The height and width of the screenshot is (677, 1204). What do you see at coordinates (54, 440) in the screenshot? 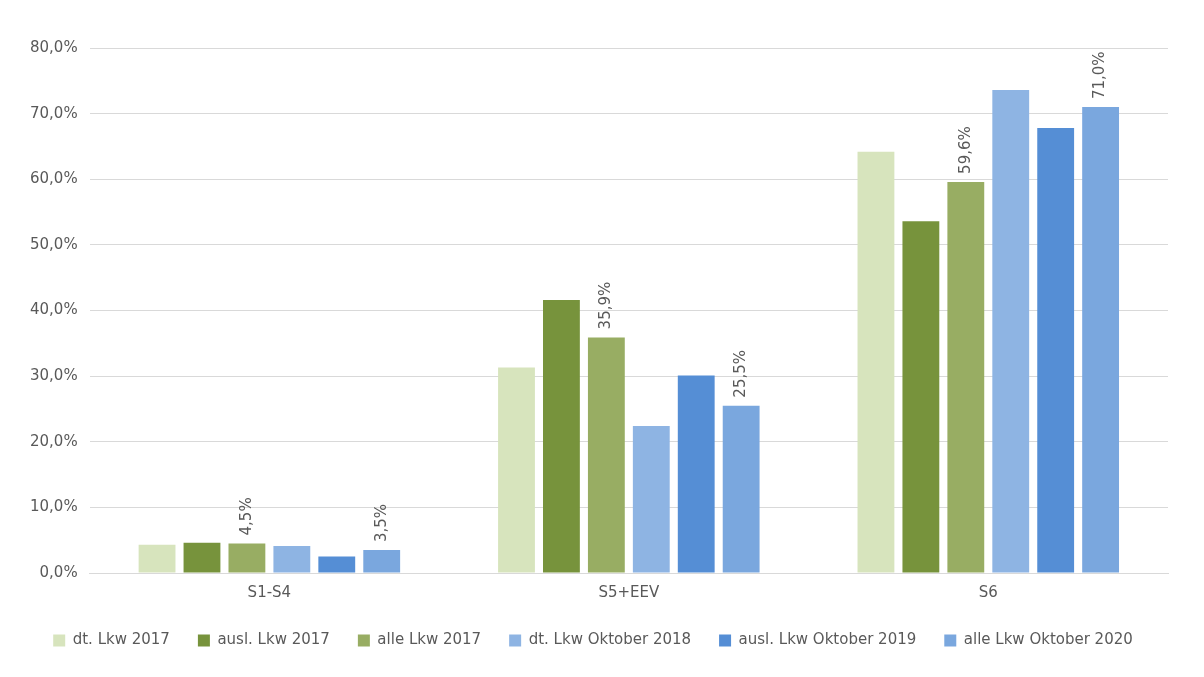
I see `y-tick-label: 20,0%` at bounding box center [54, 440].